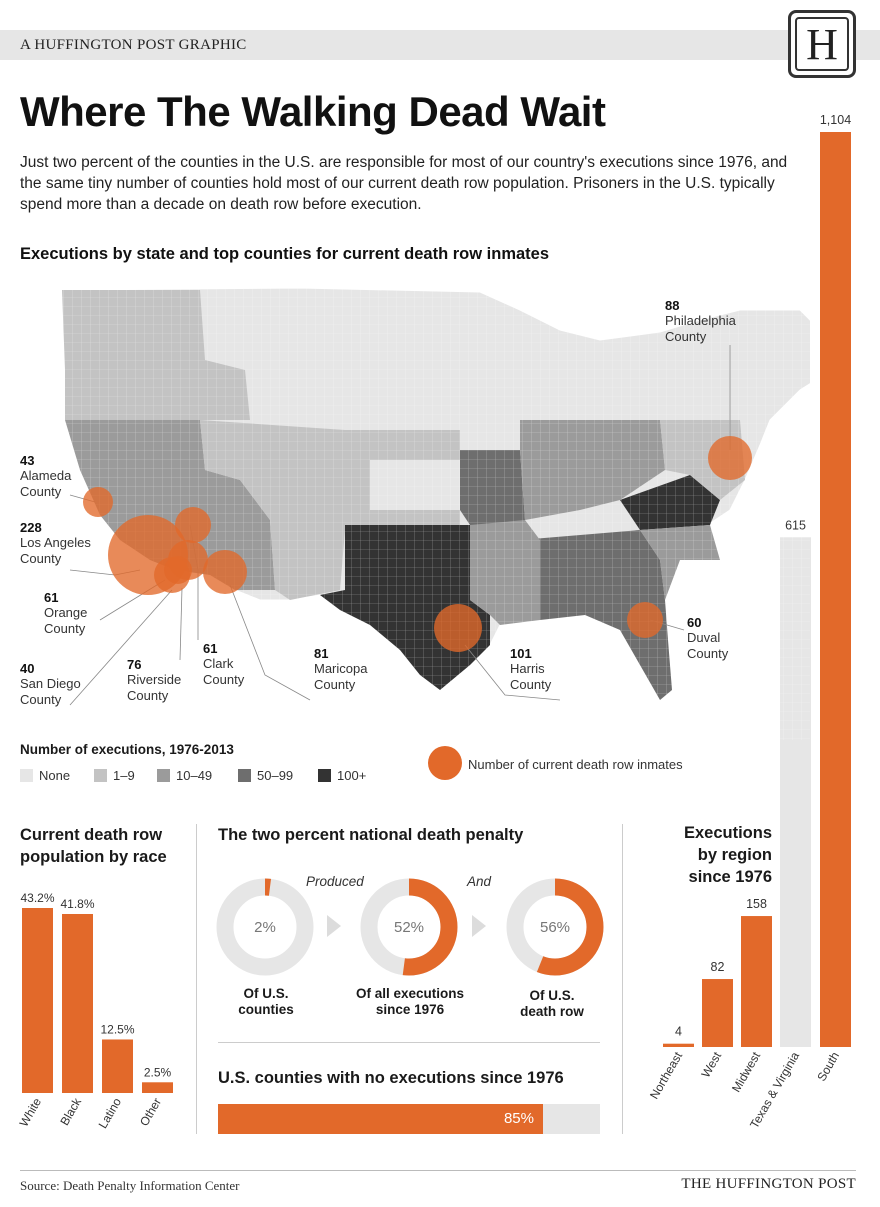 This screenshot has height=1207, width=880. Describe the element at coordinates (55, 775) in the screenshot. I see `legend-label: None` at that location.